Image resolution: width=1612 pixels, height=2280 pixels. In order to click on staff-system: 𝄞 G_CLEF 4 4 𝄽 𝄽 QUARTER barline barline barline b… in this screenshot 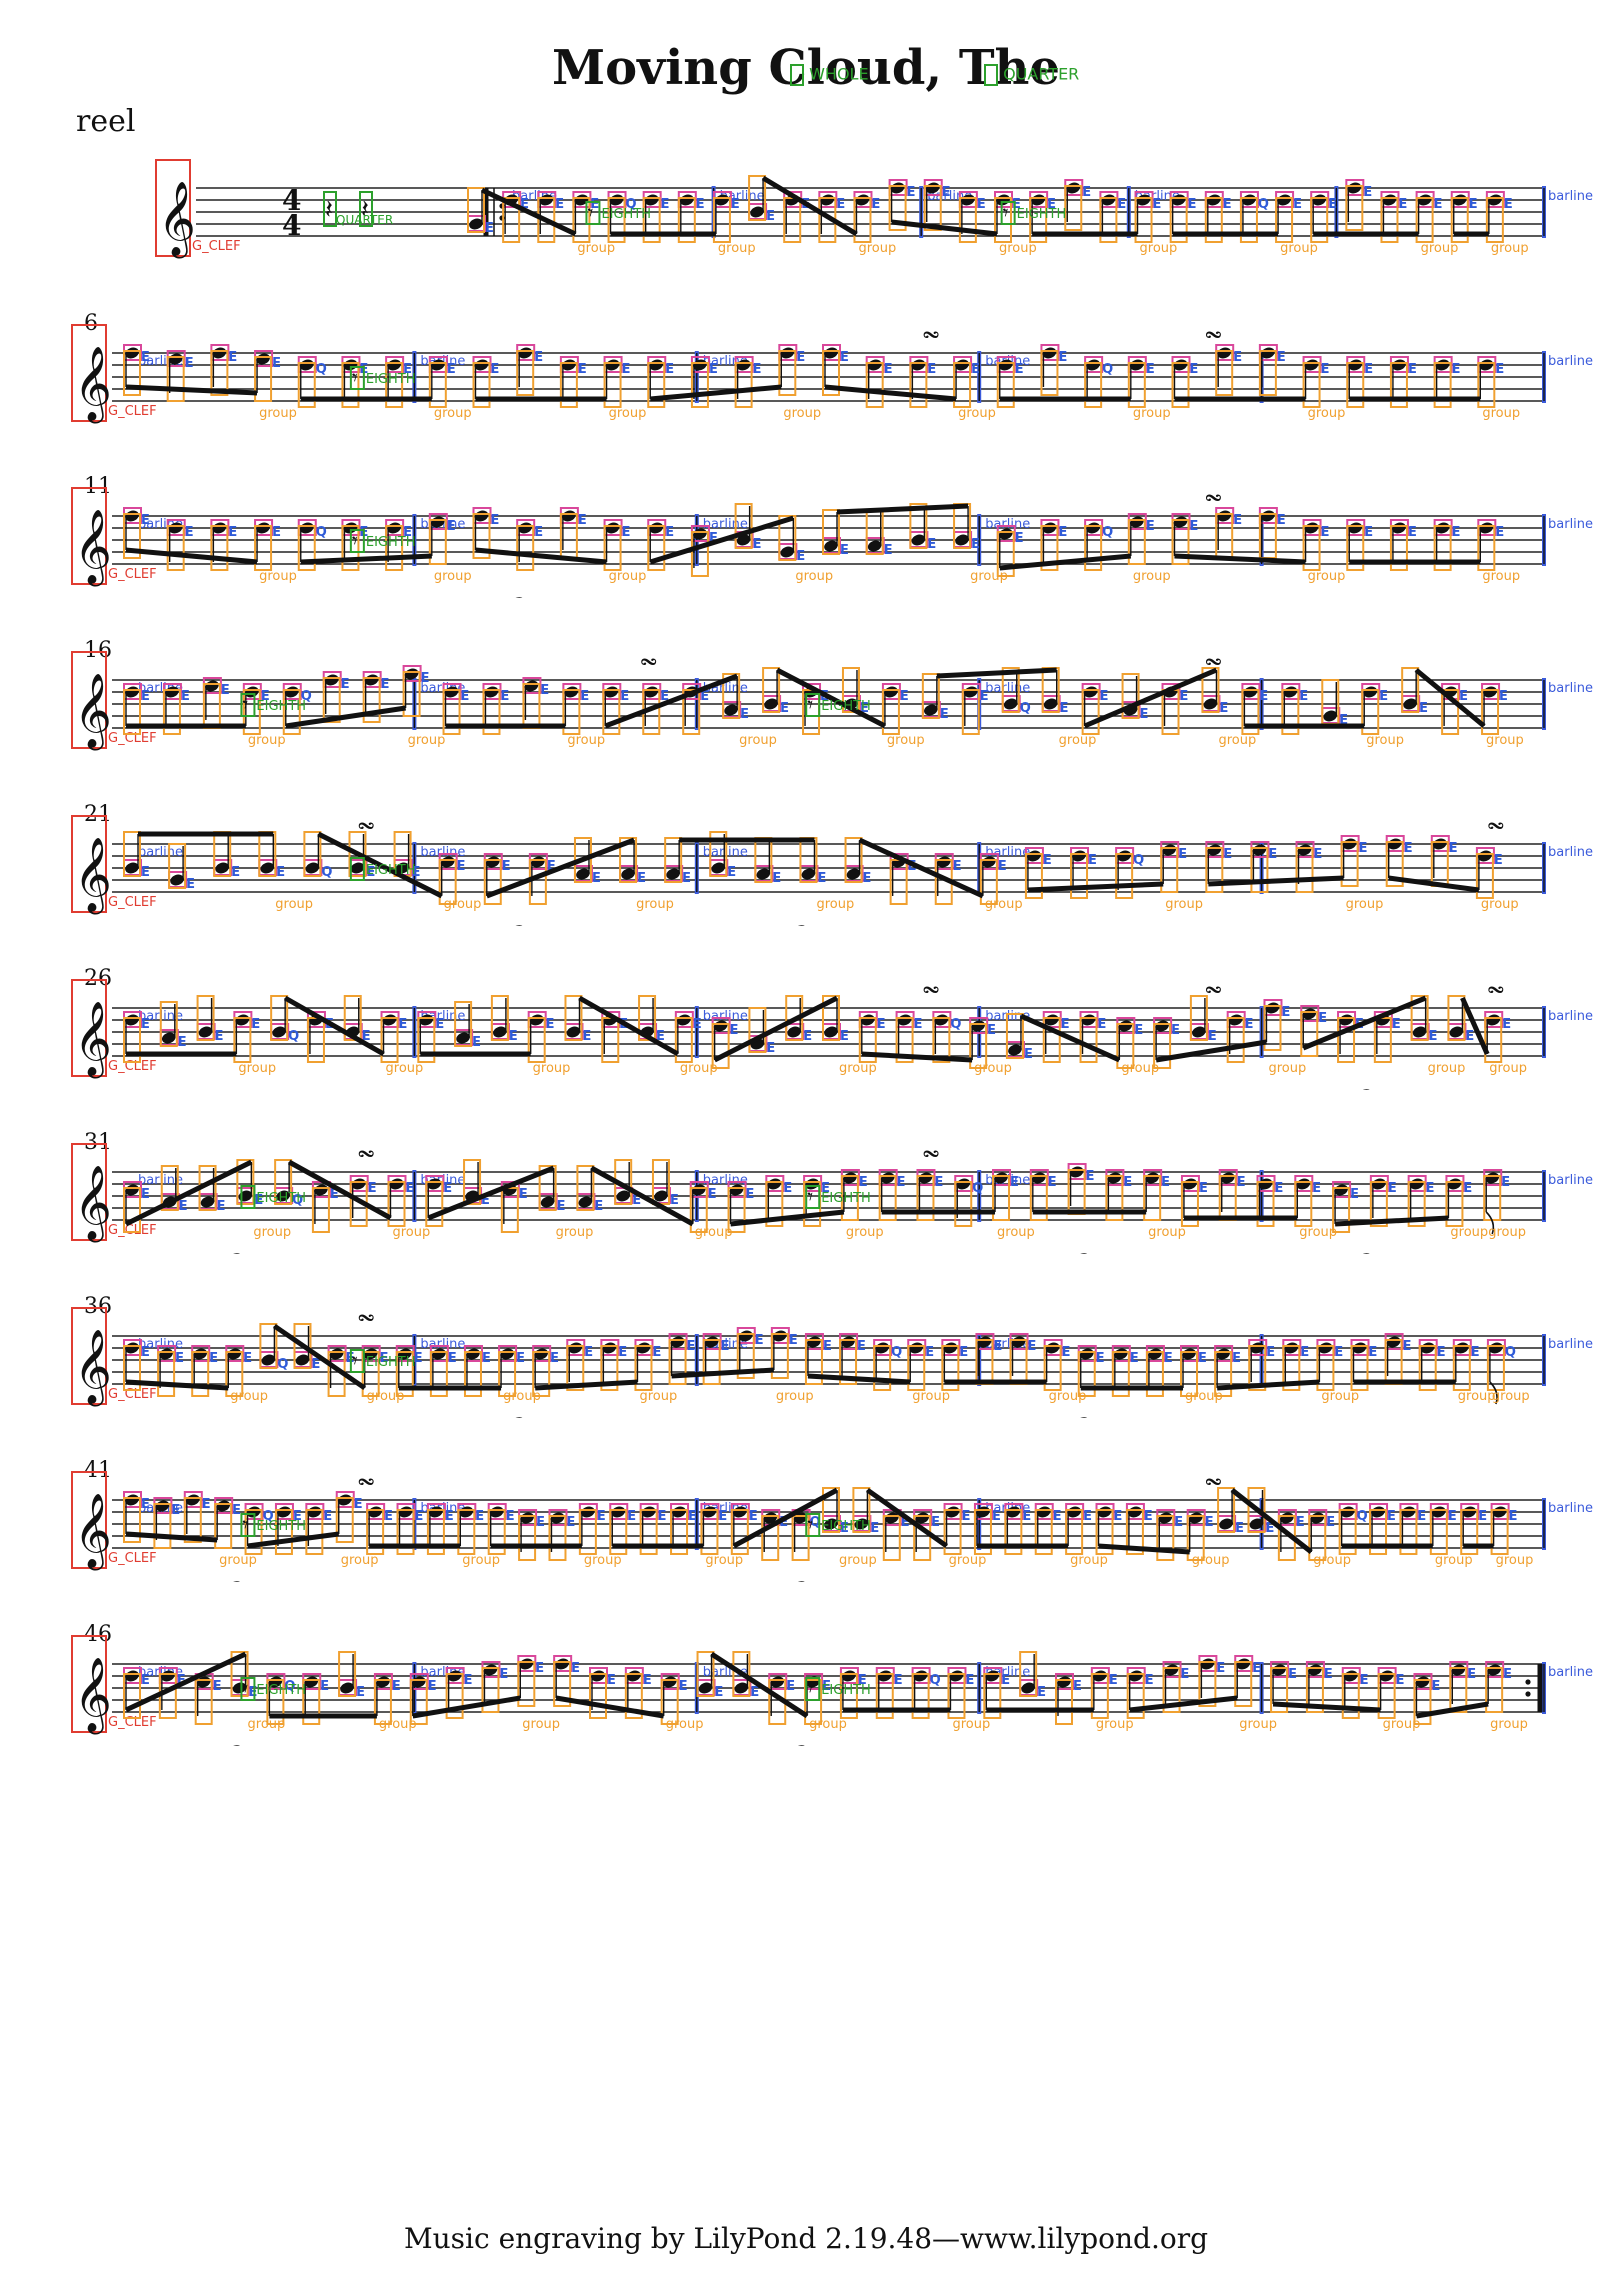, I will do `click(806, 210)`.